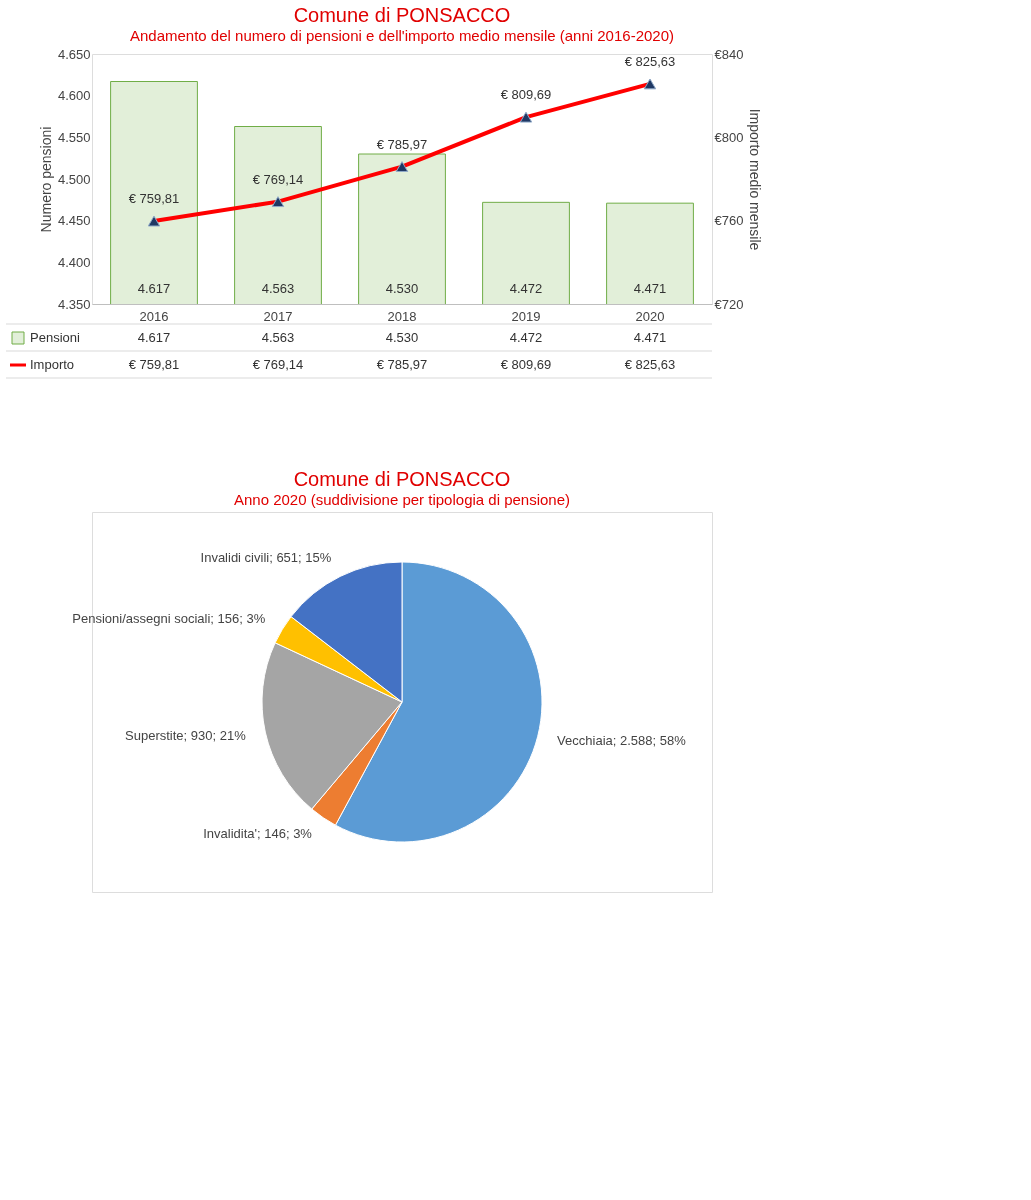 This screenshot has width=1031, height=1200. What do you see at coordinates (154, 199) in the screenshot?
I see `text: € 759,81` at bounding box center [154, 199].